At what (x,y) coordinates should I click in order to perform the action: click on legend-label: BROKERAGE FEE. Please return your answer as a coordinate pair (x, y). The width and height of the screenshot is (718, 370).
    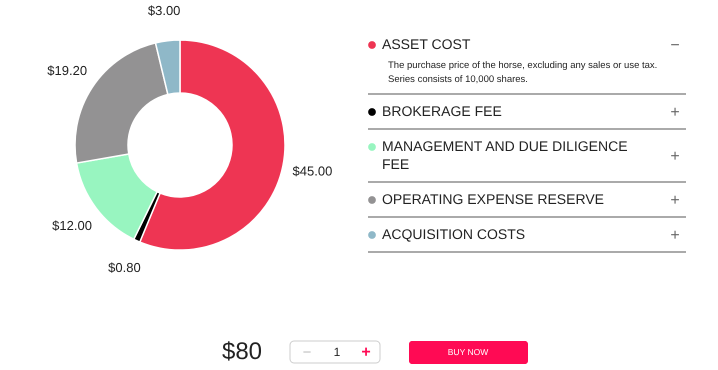
    Looking at the image, I should click on (442, 111).